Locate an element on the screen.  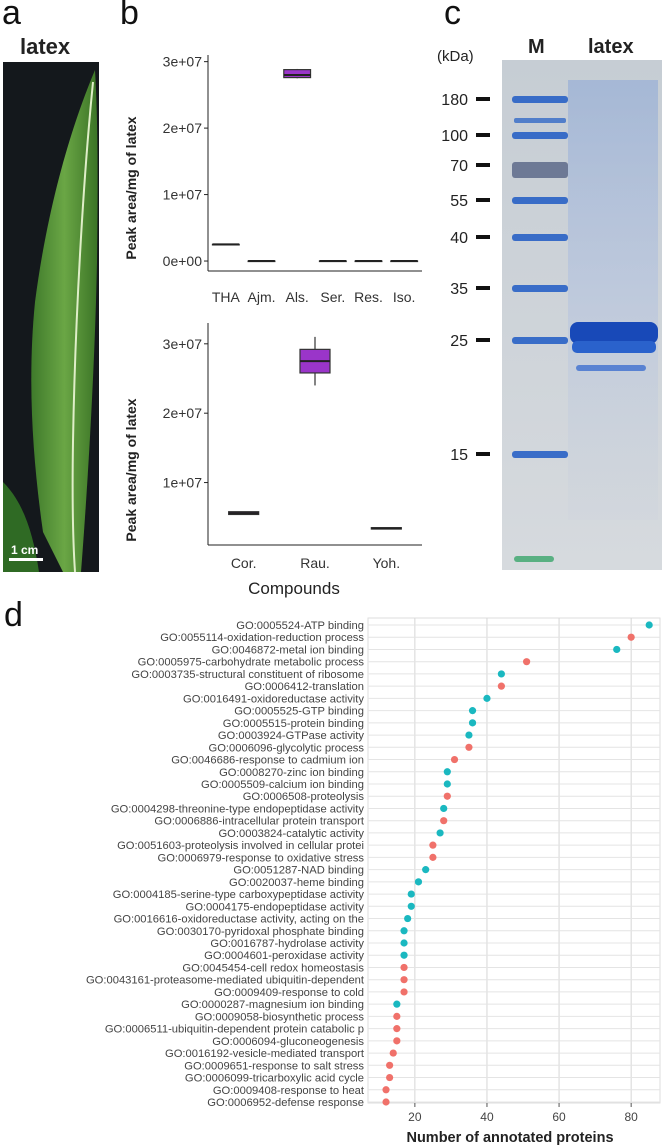
go-term-label: GO:0020037-heme binding is located at coordinates (296, 883).